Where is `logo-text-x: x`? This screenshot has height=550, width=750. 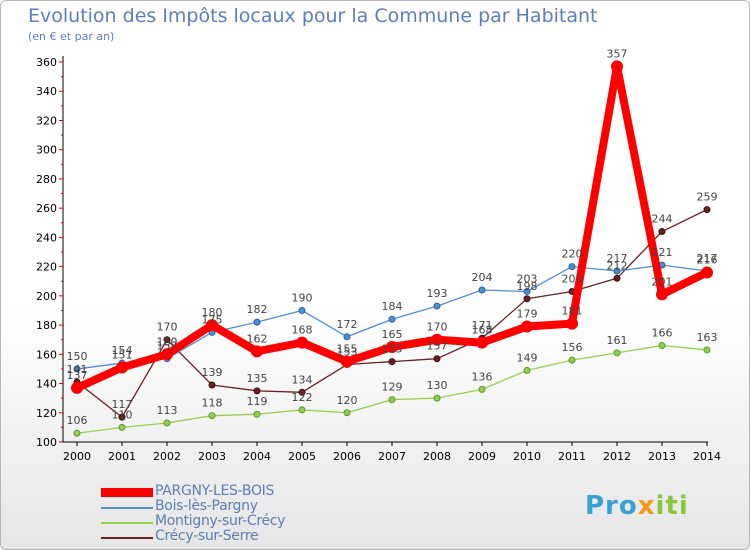
logo-text-x: x is located at coordinates (646, 506).